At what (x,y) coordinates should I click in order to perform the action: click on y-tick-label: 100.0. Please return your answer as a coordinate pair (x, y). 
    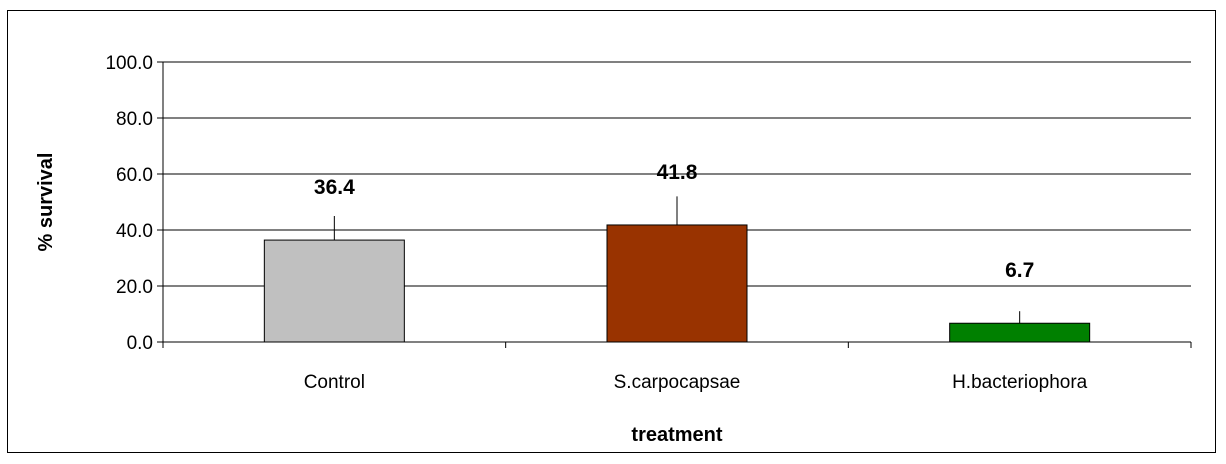
    Looking at the image, I should click on (129, 63).